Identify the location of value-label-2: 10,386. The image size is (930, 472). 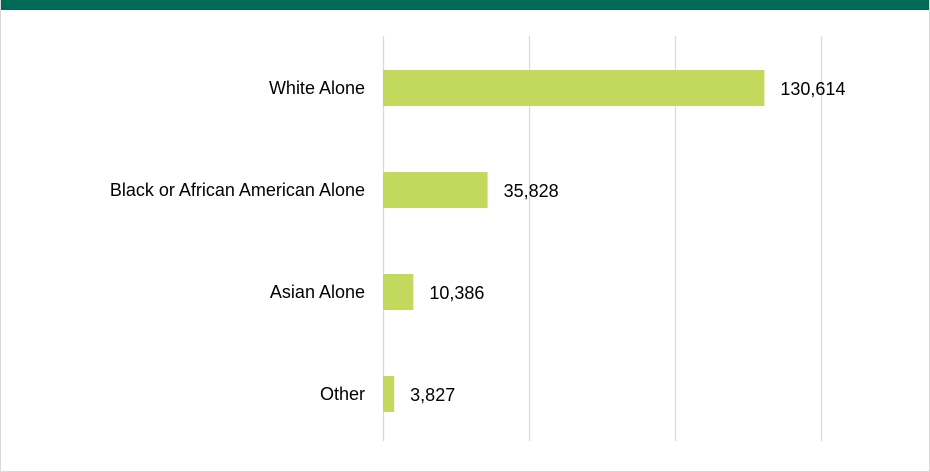
(456, 293).